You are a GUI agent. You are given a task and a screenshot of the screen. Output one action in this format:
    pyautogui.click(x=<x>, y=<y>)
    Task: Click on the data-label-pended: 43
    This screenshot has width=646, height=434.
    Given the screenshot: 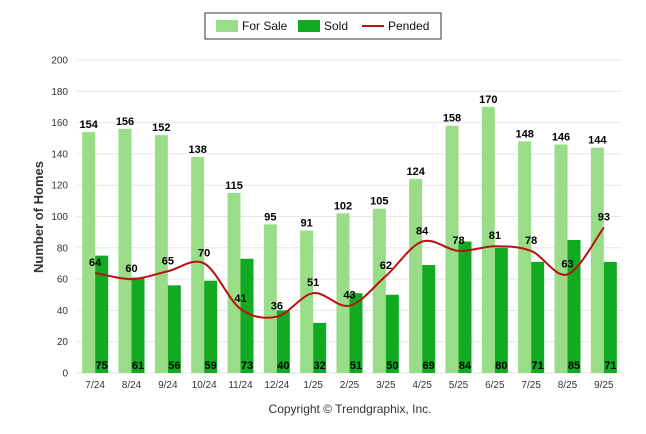 What is the action you would take?
    pyautogui.click(x=349, y=296)
    